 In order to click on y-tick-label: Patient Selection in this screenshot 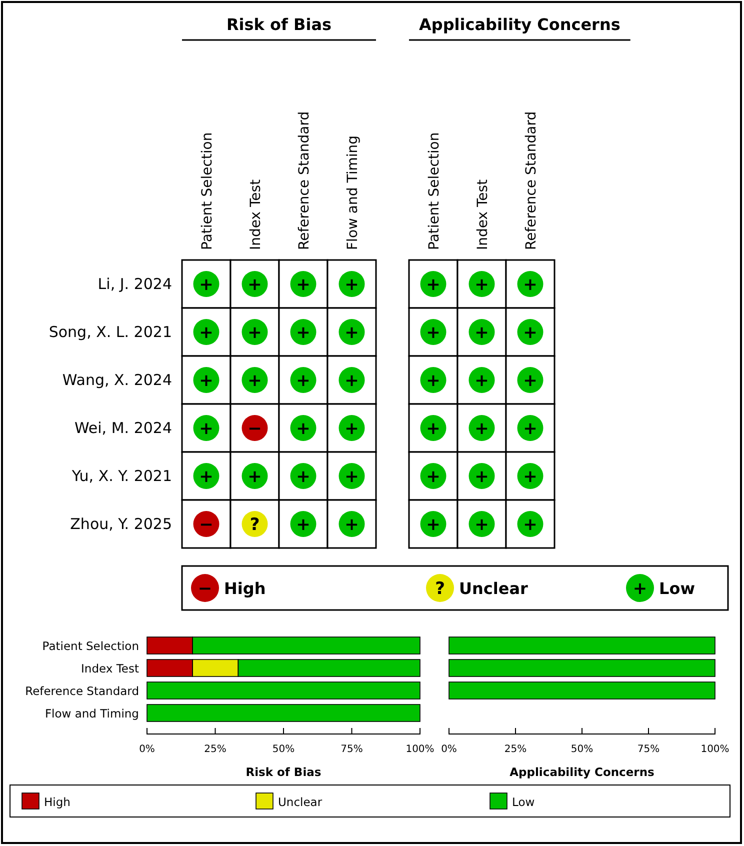, I will do `click(90, 646)`.